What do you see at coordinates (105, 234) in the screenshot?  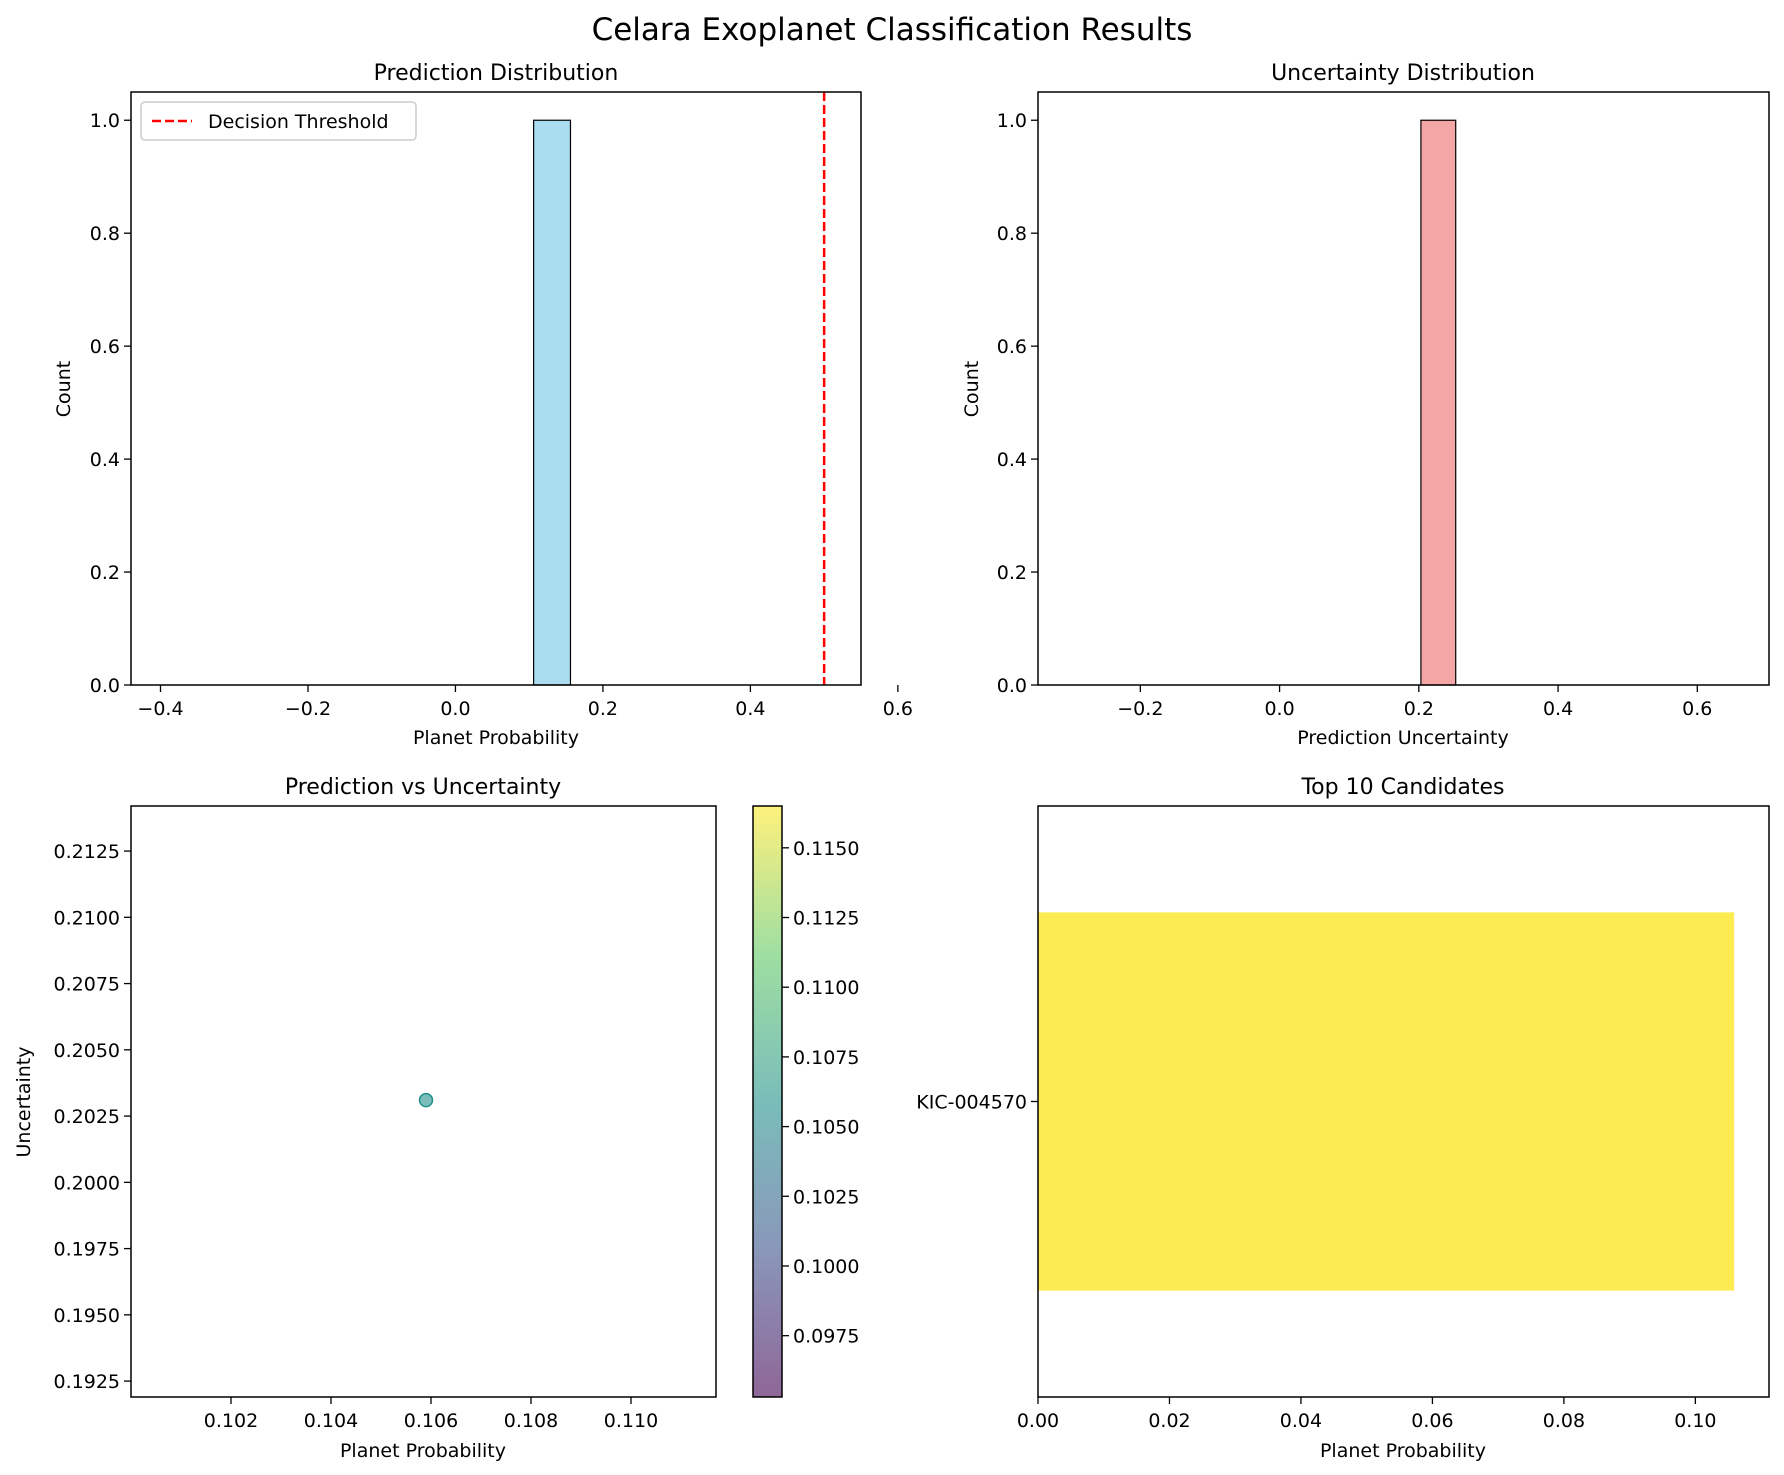 I see `pred-ytick-label: 0.8` at bounding box center [105, 234].